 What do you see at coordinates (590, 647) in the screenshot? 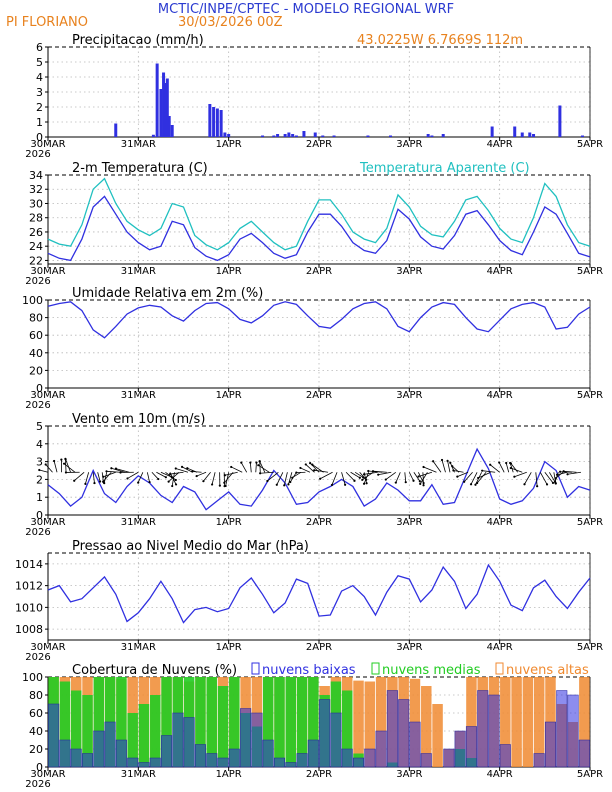
I see `x-tick-label: 5APR` at bounding box center [590, 647].